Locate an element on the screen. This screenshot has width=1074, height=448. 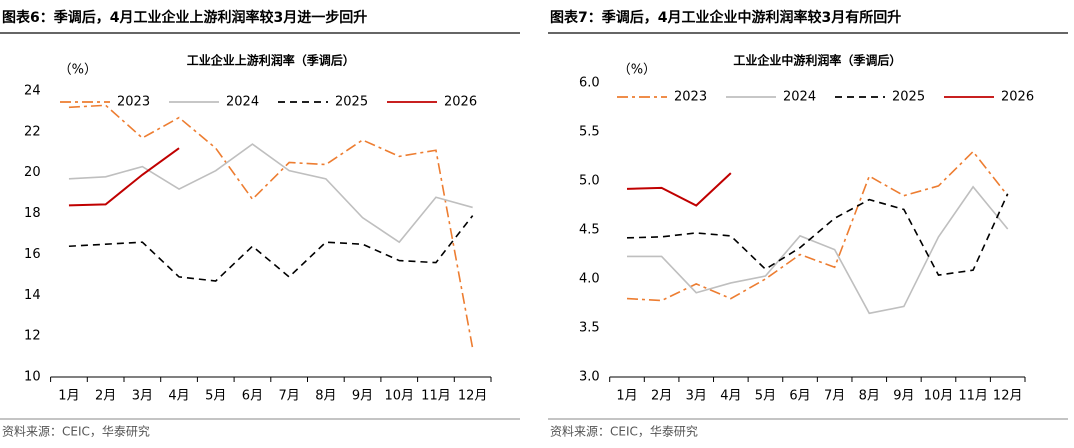
y-tick-label: 22 is located at coordinates (32, 131).